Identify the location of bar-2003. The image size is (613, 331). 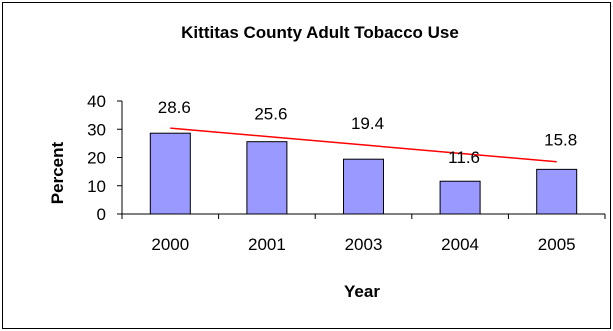
(363, 186).